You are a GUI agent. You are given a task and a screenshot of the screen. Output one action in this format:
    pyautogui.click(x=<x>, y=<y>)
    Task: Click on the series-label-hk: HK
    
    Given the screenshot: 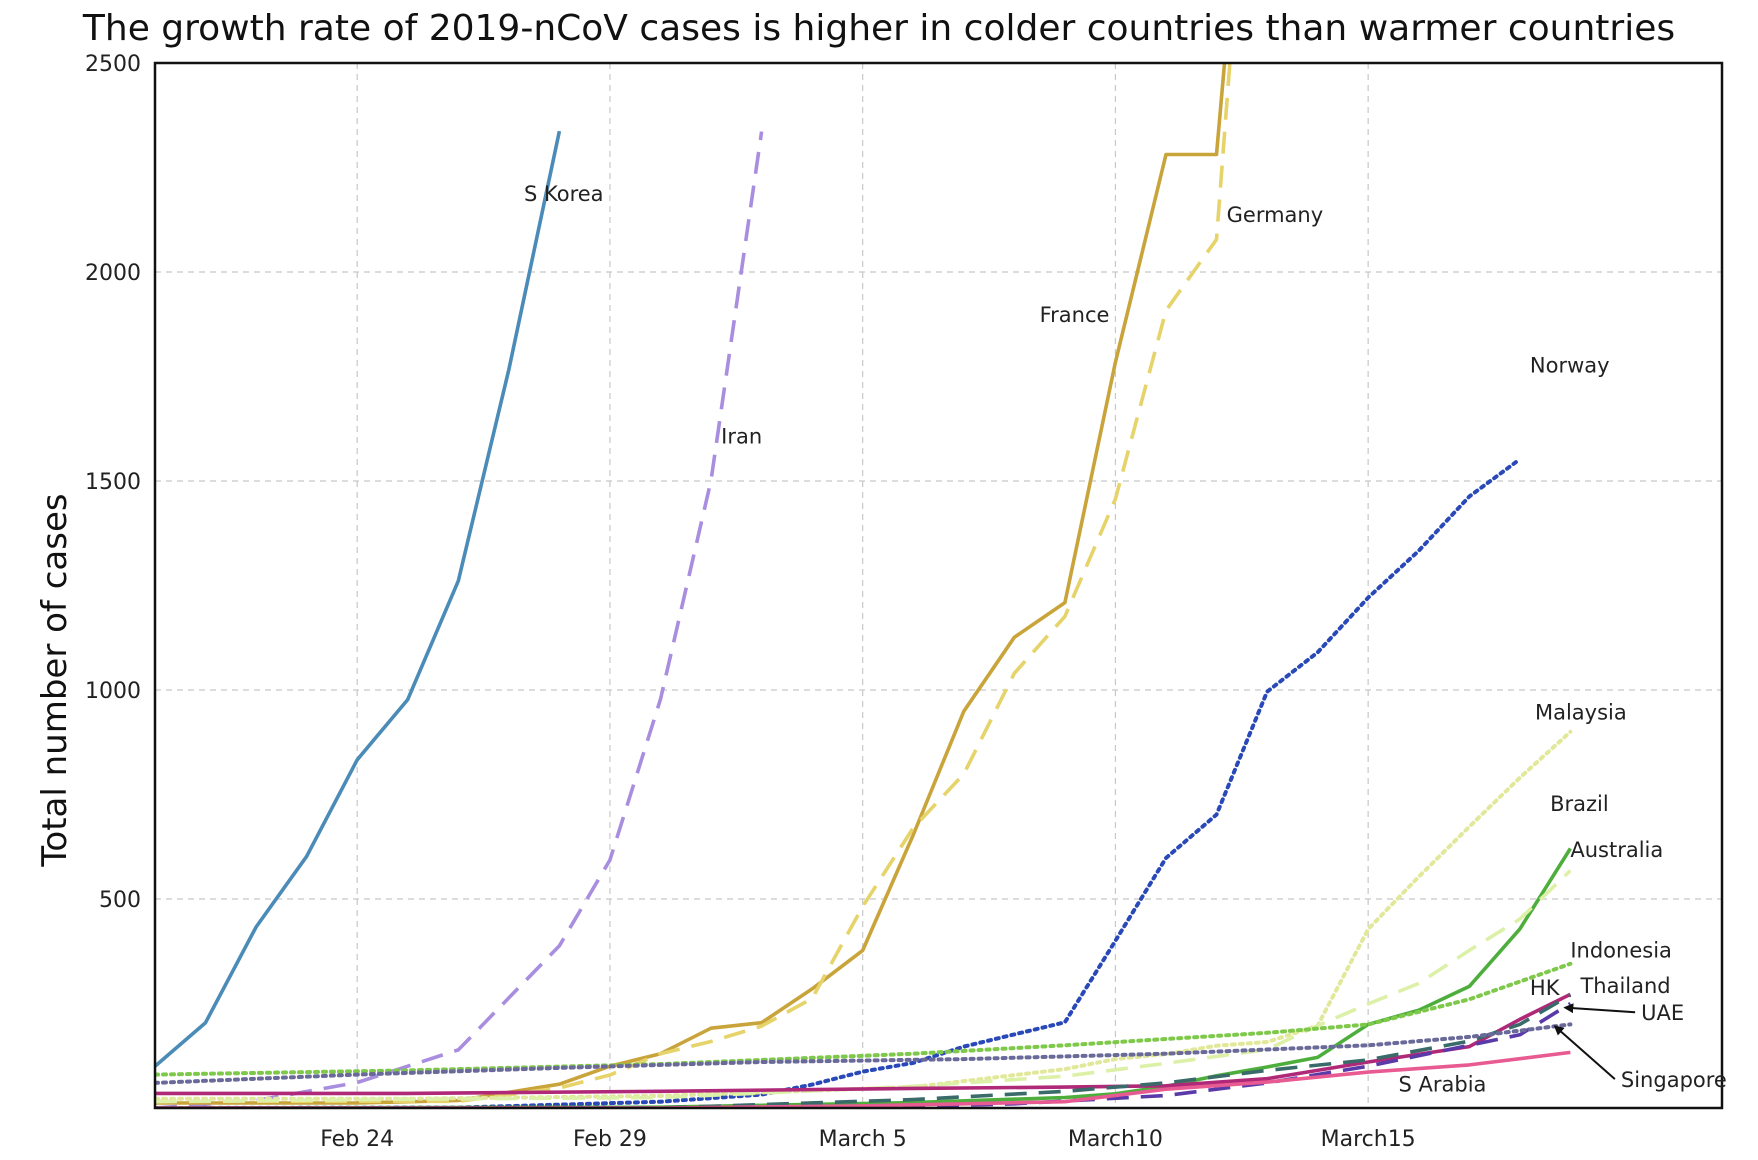 What is the action you would take?
    pyautogui.click(x=1545, y=988)
    